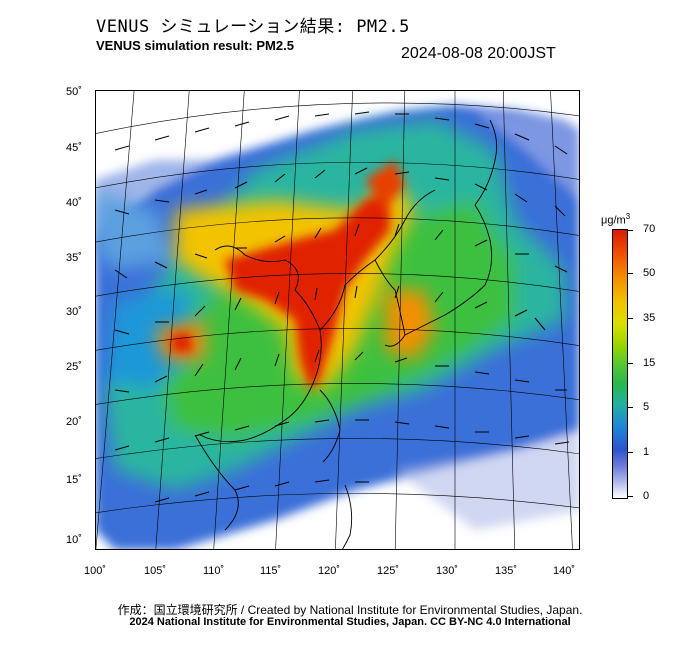 The image size is (700, 649). I want to click on lon-label: 110˚, so click(214, 571).